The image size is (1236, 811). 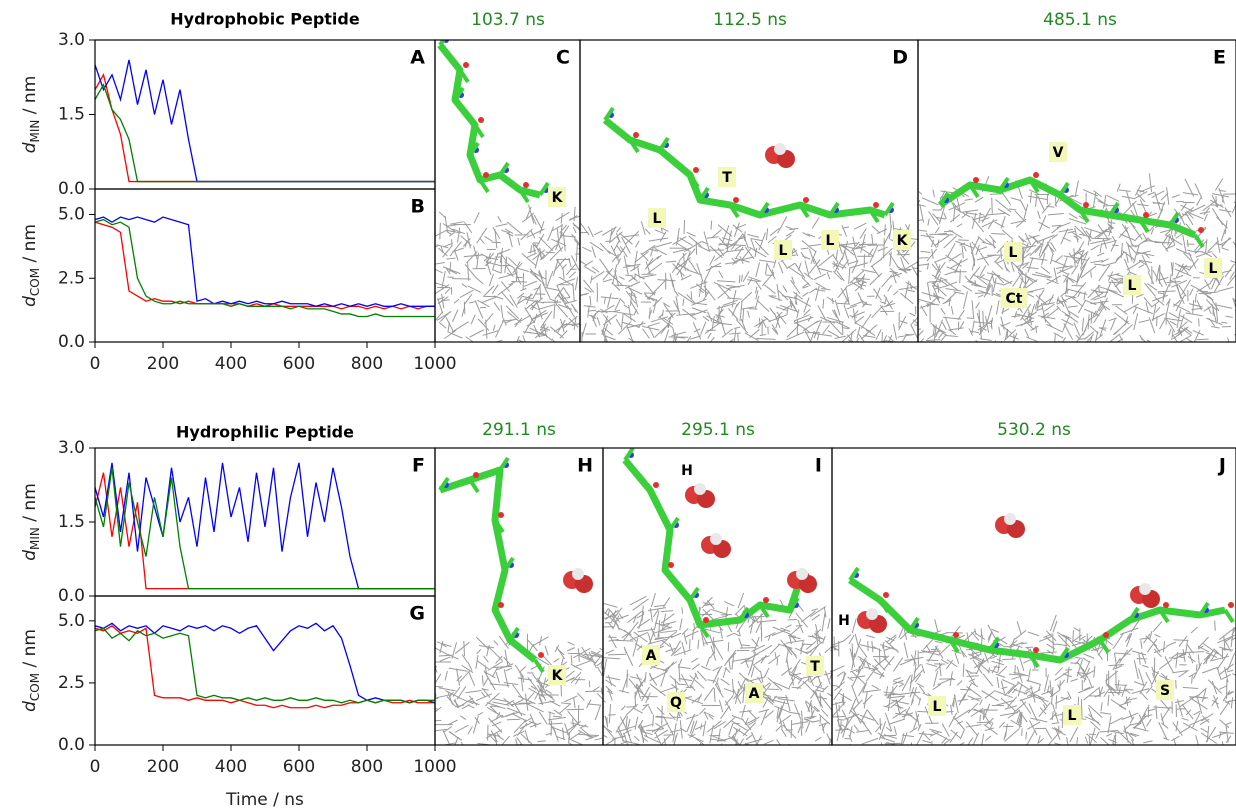 What do you see at coordinates (367, 364) in the screenshot?
I see `x-tick-label: 800` at bounding box center [367, 364].